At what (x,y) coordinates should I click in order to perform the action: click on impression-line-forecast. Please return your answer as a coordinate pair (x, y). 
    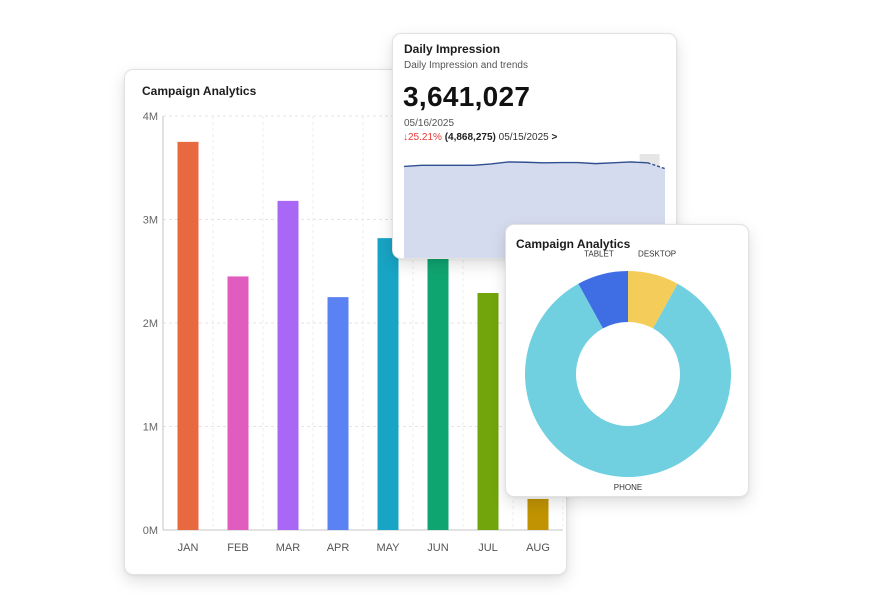
    Looking at the image, I should click on (656, 166).